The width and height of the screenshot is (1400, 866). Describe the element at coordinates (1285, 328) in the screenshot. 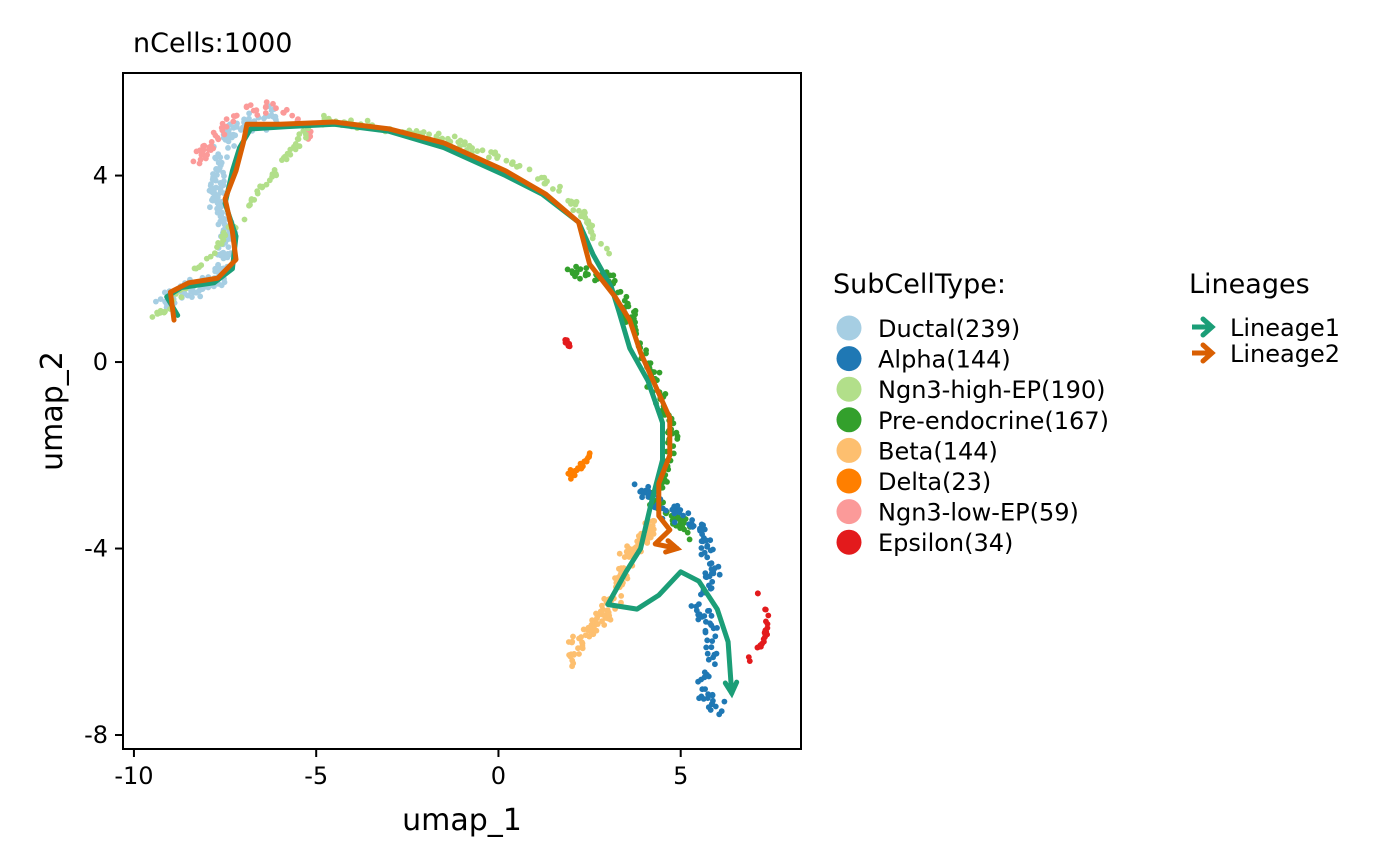

I see `lineage-legend-label: Lineage1` at that location.